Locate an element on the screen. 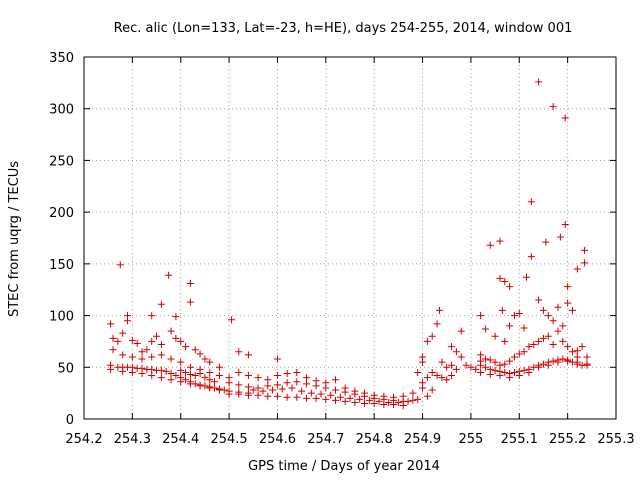  y-tick-label: 300 is located at coordinates (61, 110).